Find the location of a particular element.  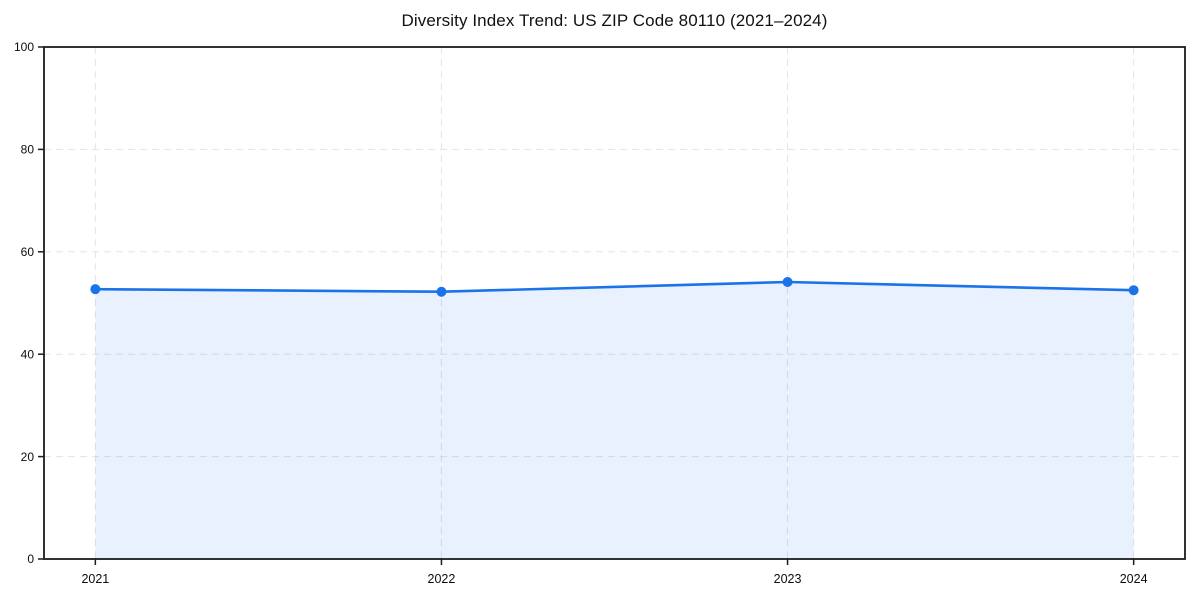

x-tick-label: 2021 is located at coordinates (95, 579).